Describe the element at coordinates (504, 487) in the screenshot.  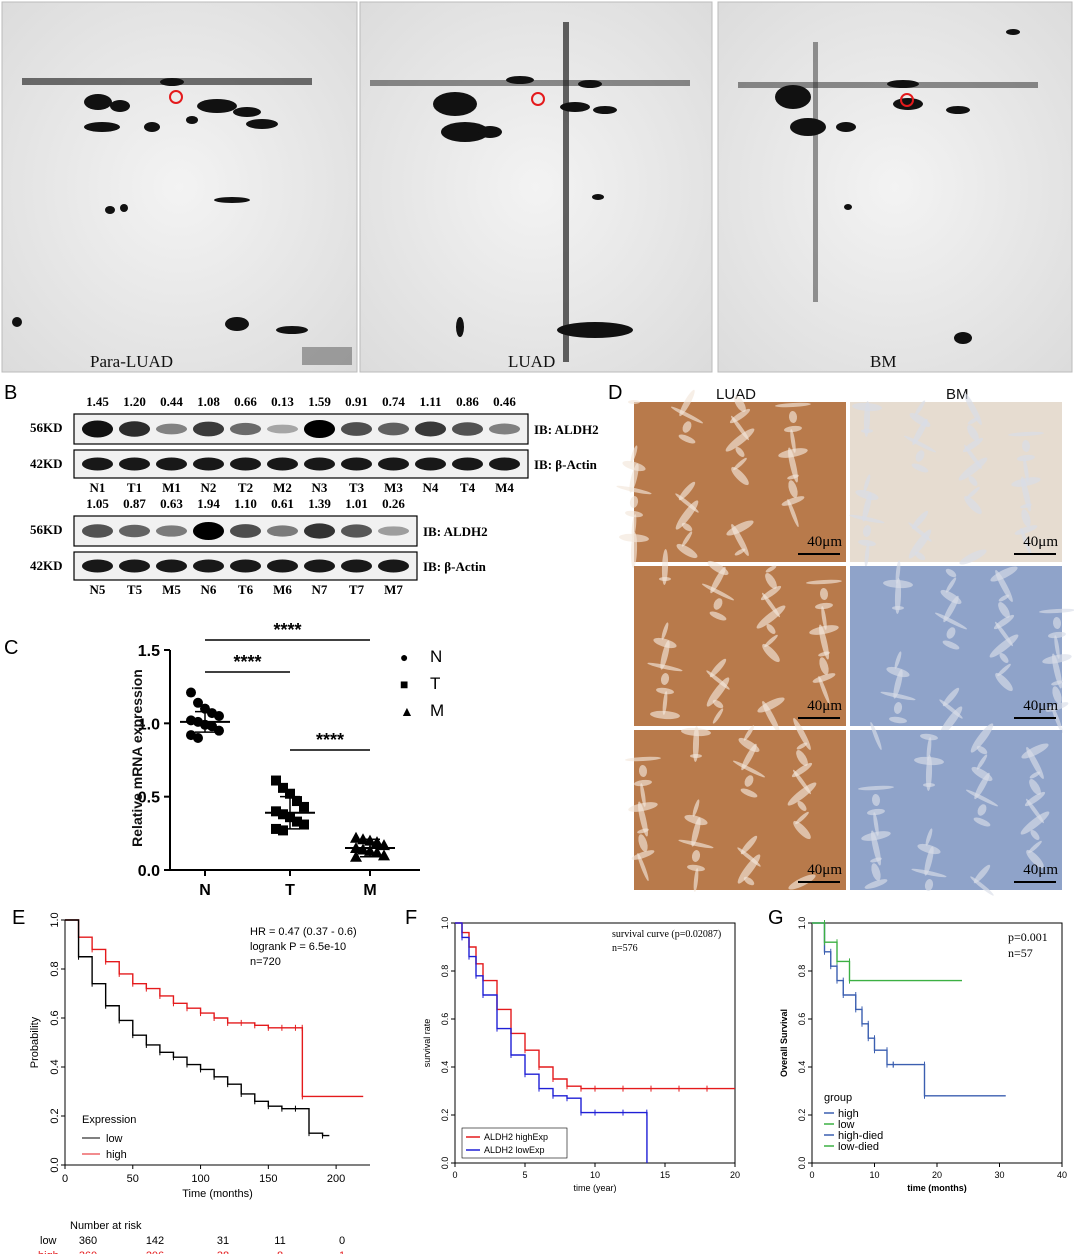
I see `lane-label: M4` at that location.